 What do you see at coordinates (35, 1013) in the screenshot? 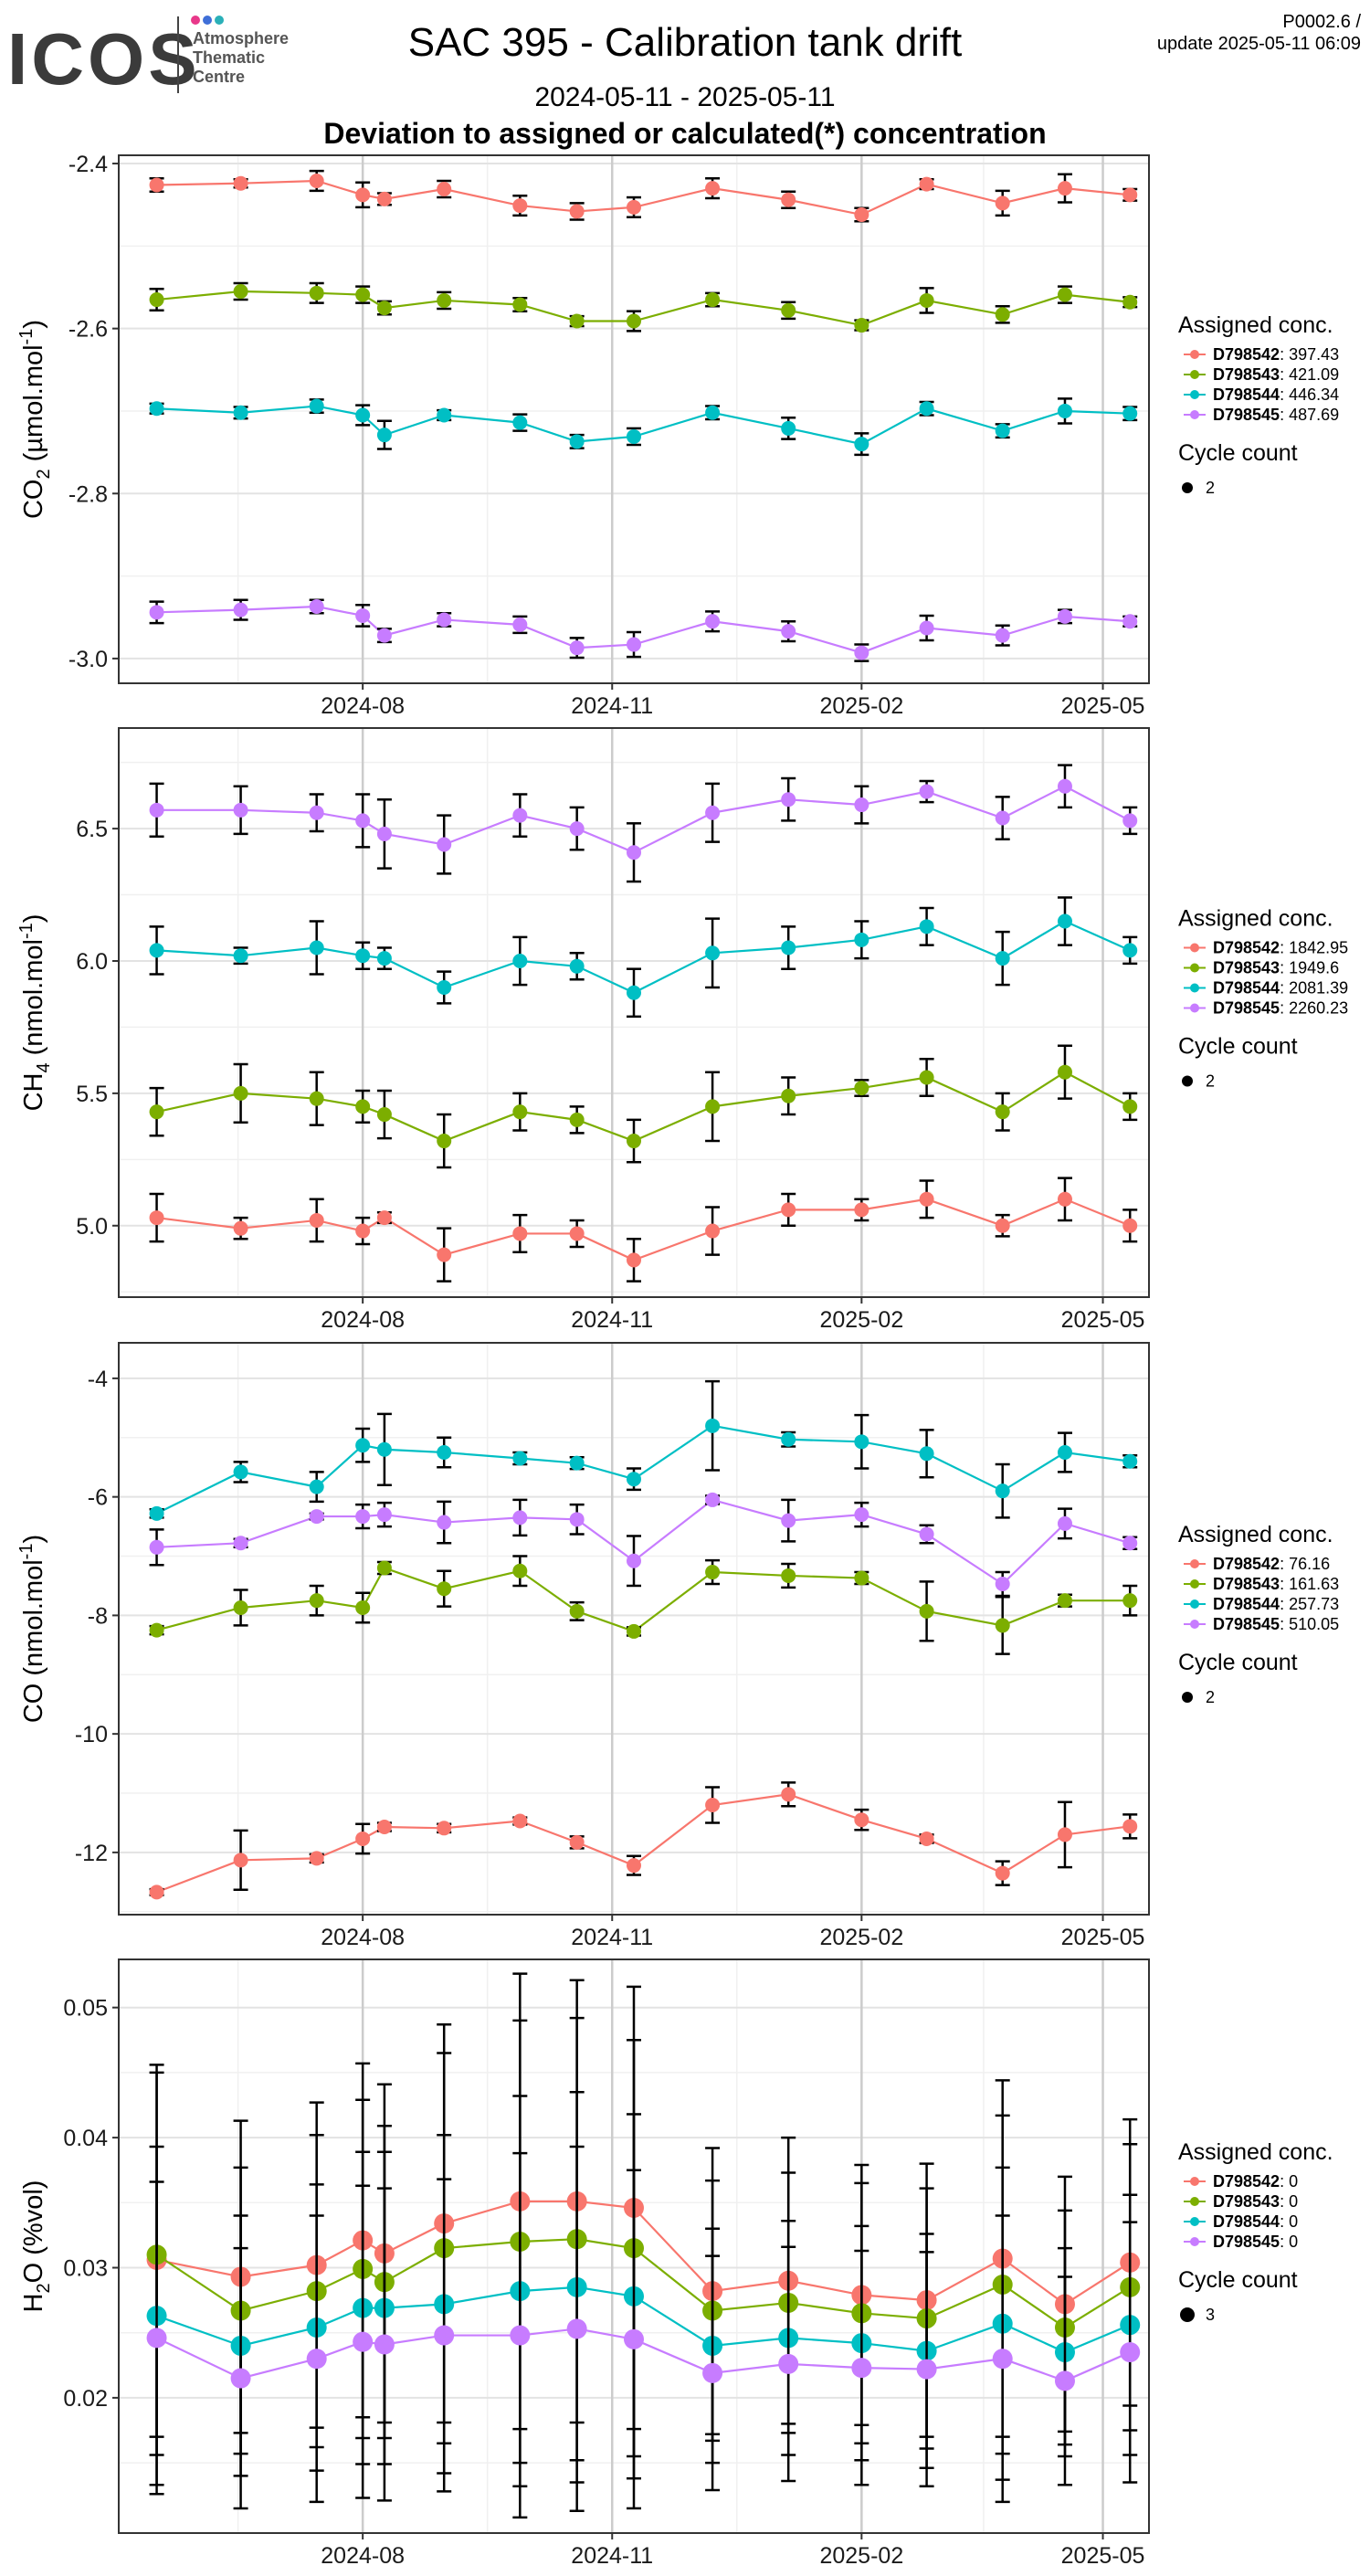
I see `y-axis-label: CH4 (nmol.mol-1)` at bounding box center [35, 1013].